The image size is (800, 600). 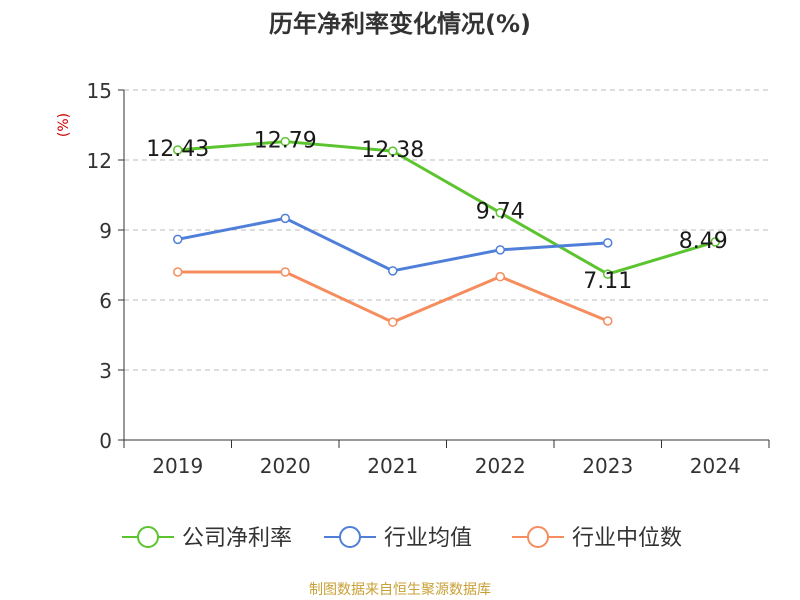 I want to click on x-tick-label: 2019, so click(x=177, y=466).